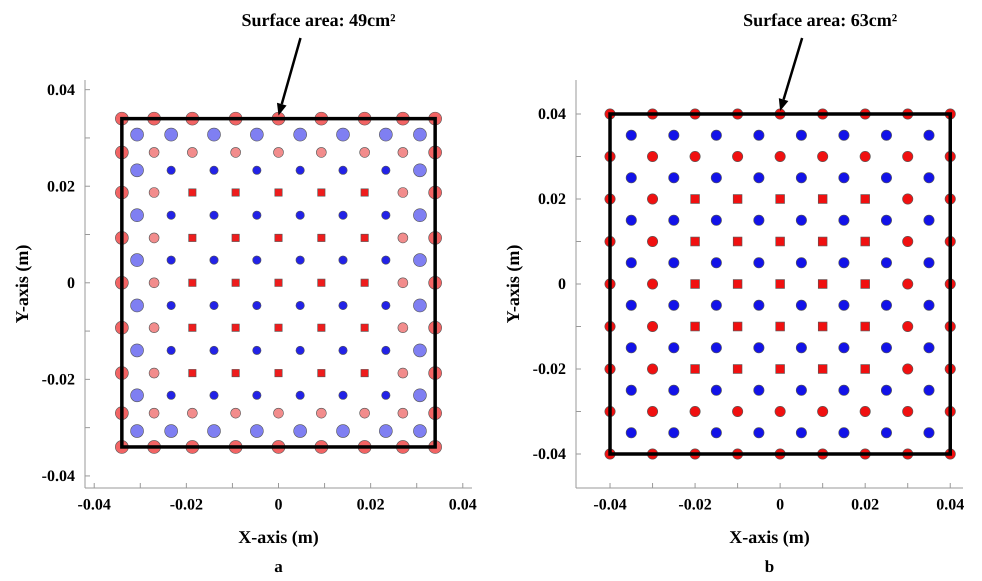 This screenshot has width=982, height=581. What do you see at coordinates (552, 199) in the screenshot?
I see `y-tick-label: 0.02` at bounding box center [552, 199].